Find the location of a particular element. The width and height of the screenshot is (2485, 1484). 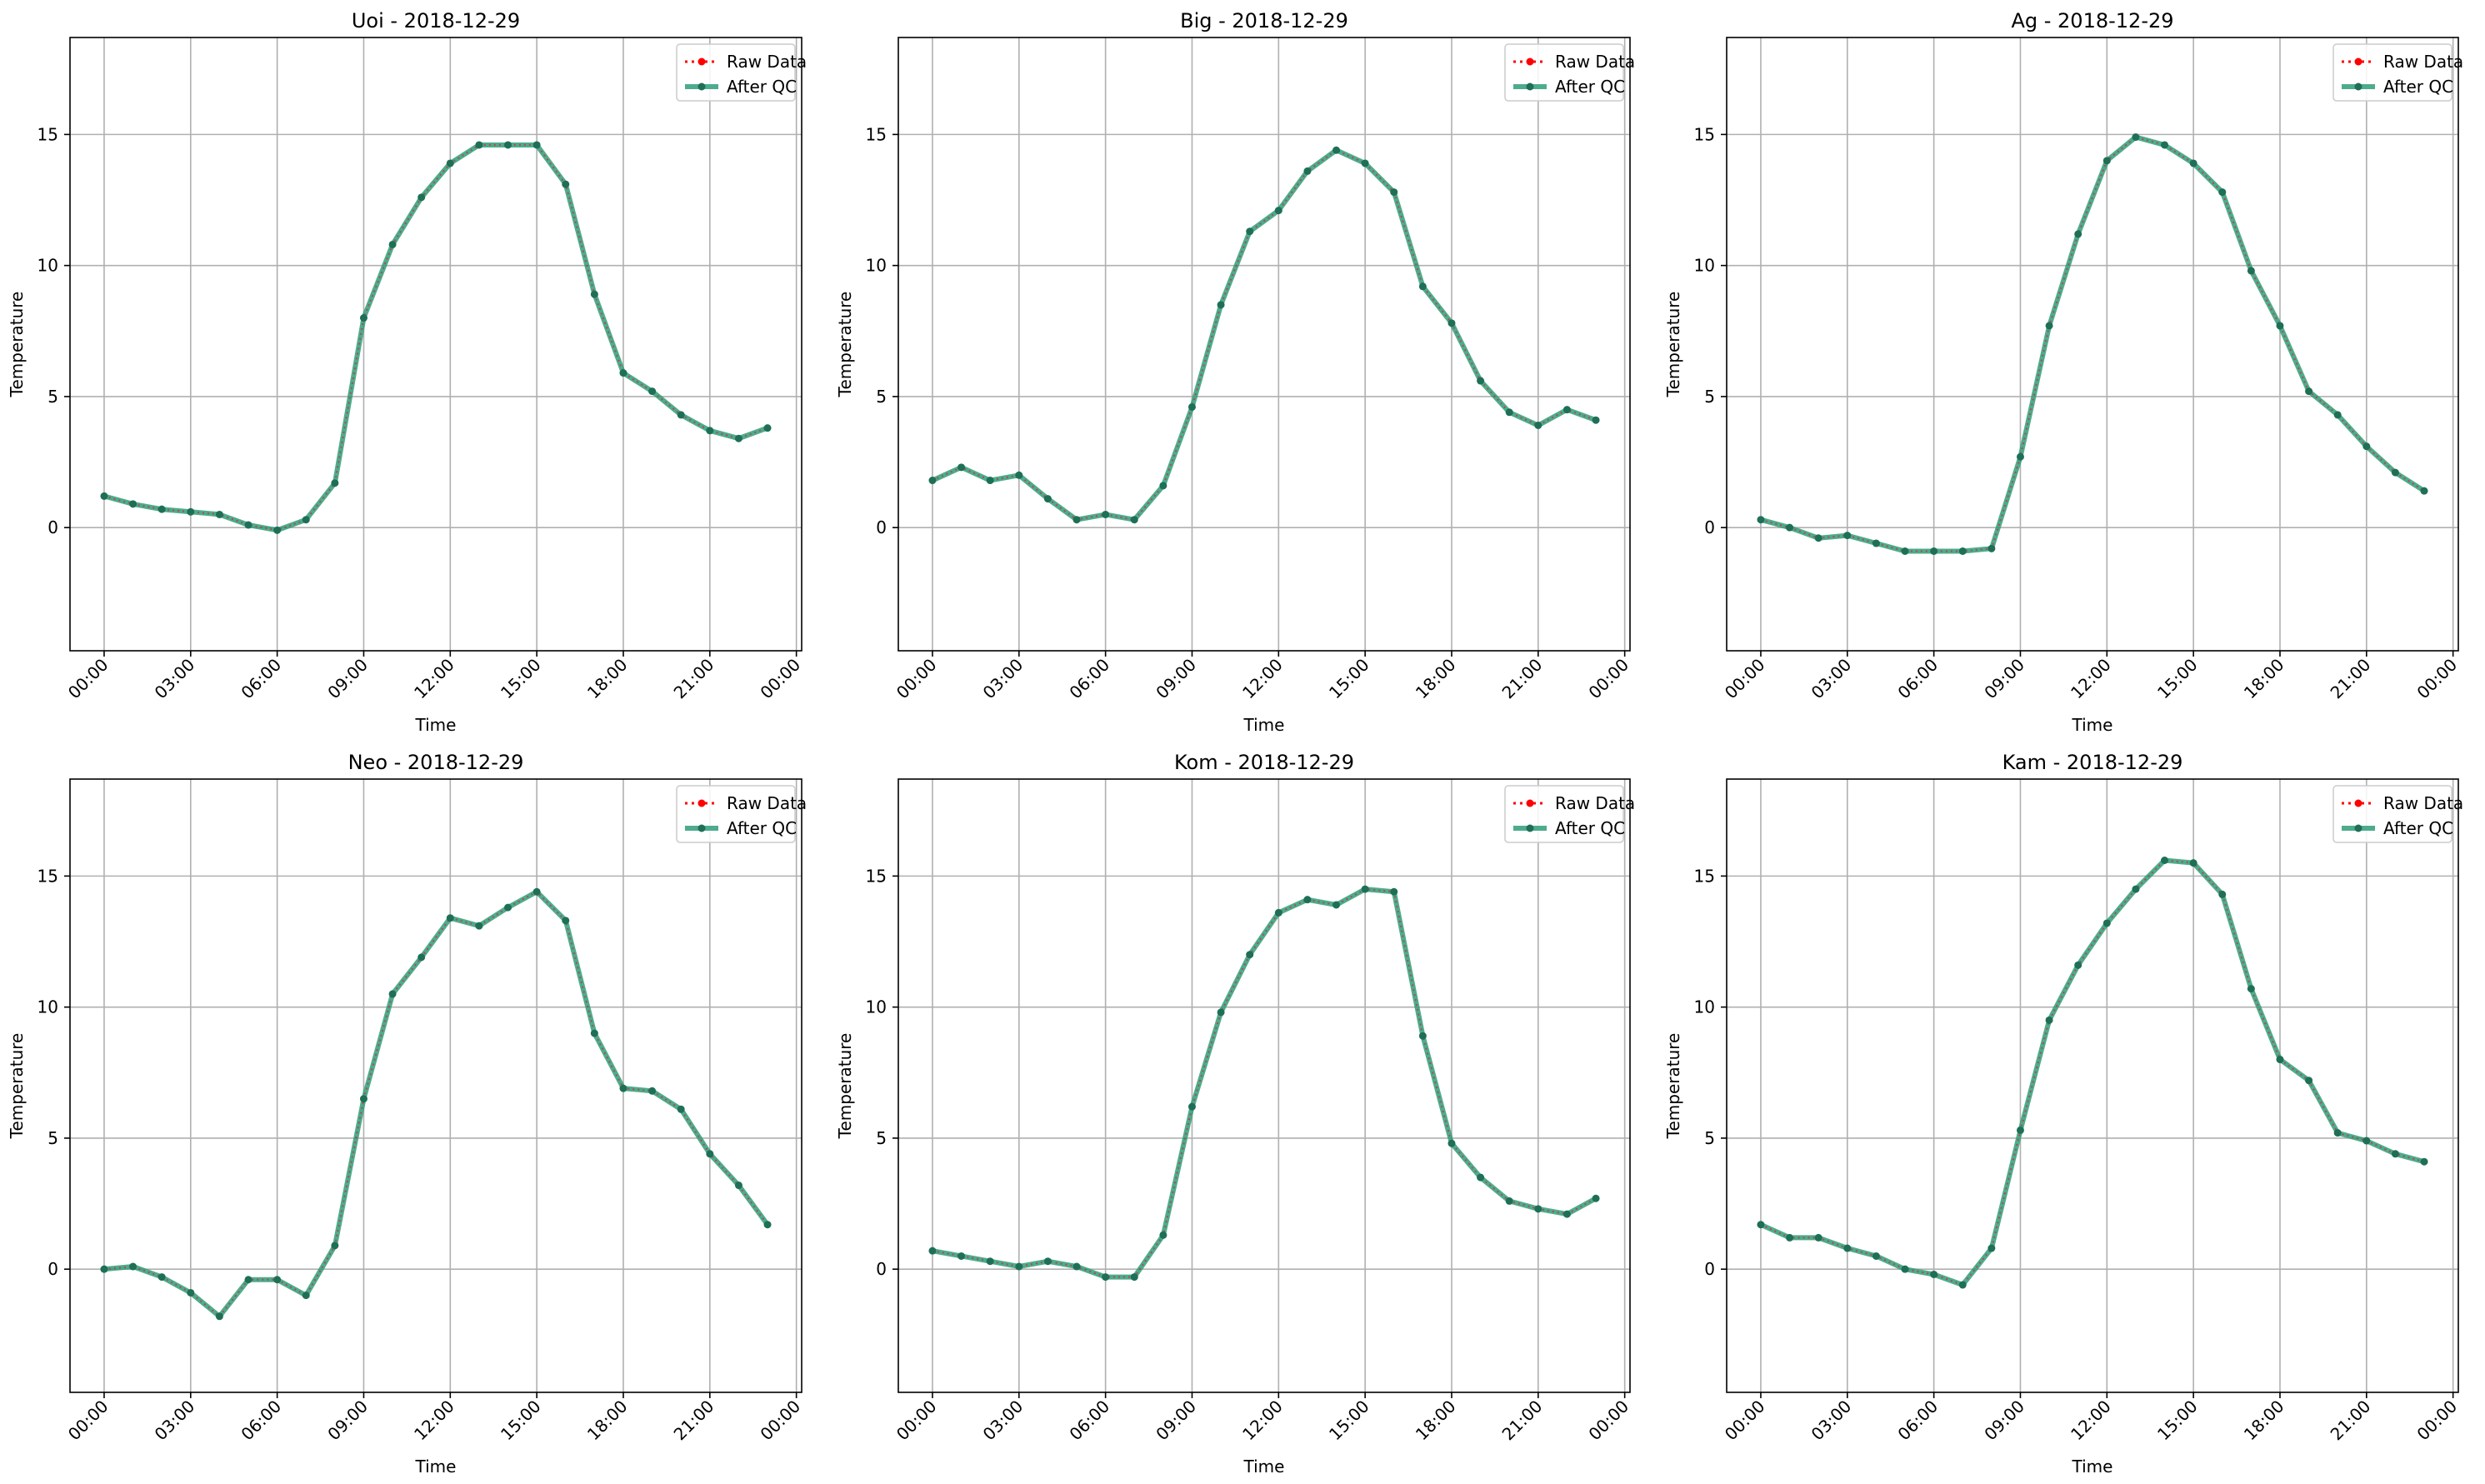

x-tick-label: 21:00 is located at coordinates (694, 679).